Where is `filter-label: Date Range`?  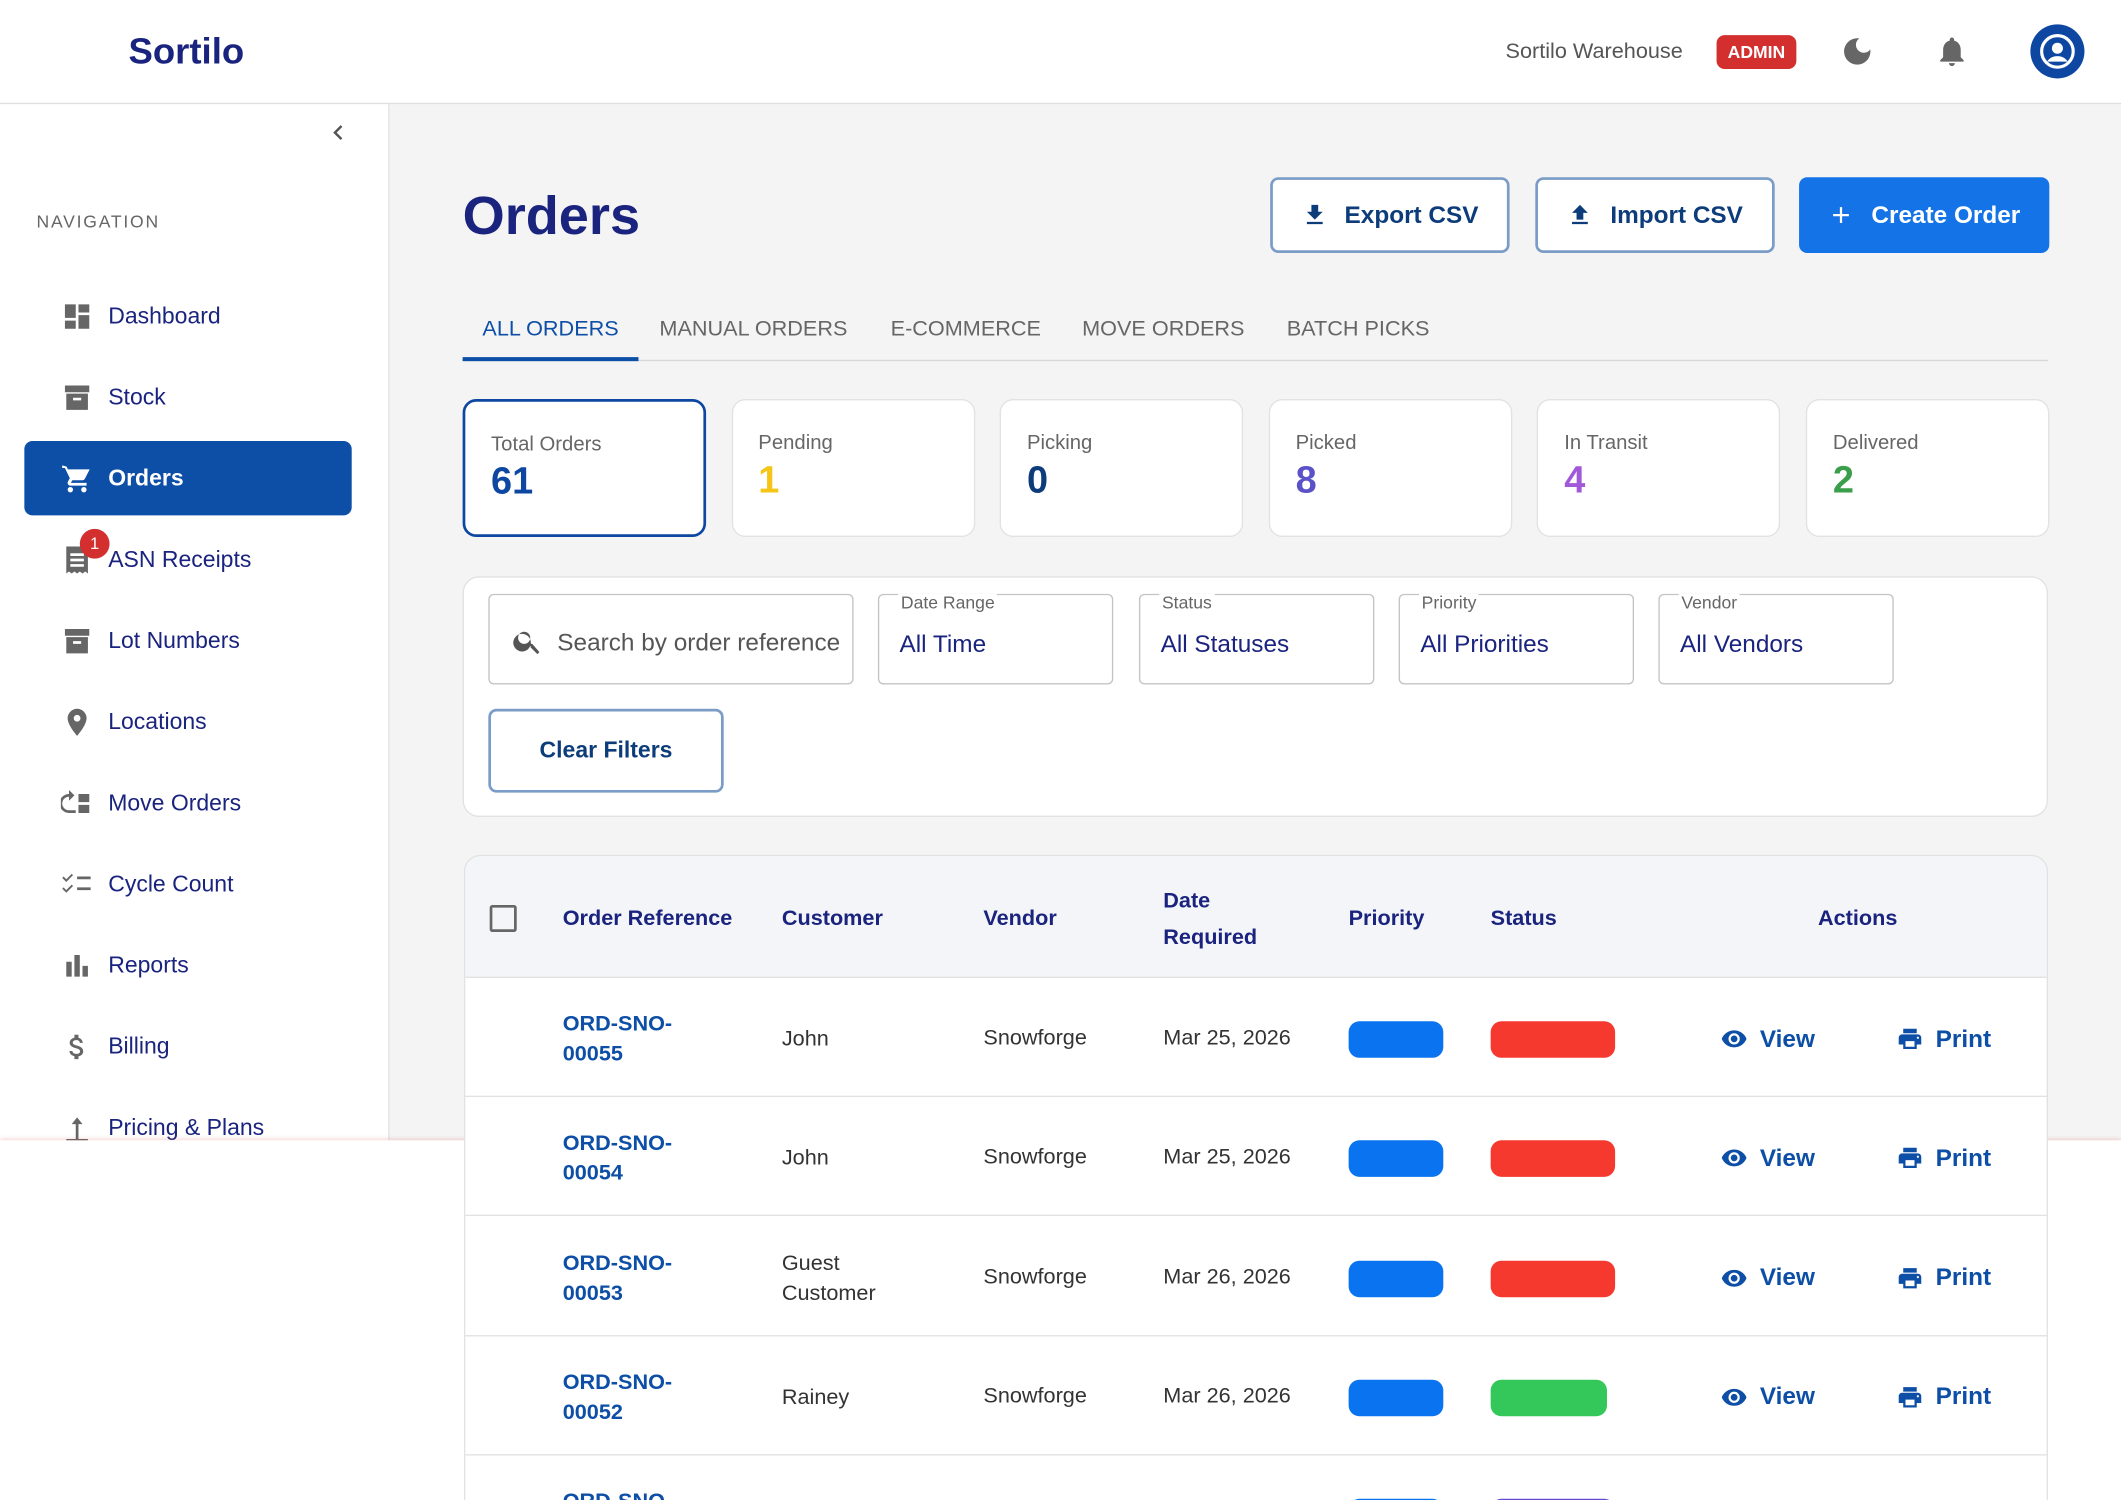
filter-label: Date Range is located at coordinates (948, 602).